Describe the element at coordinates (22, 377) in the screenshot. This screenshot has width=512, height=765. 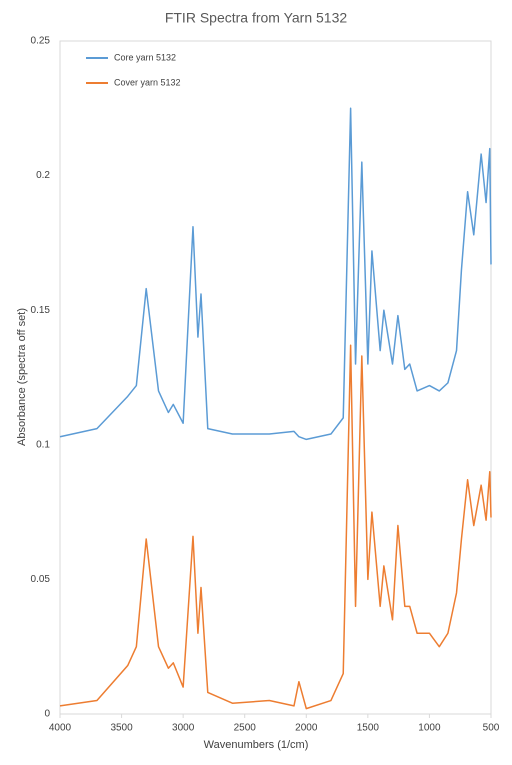
I see `y-axis-label: Absorbance (spectra off set)` at that location.